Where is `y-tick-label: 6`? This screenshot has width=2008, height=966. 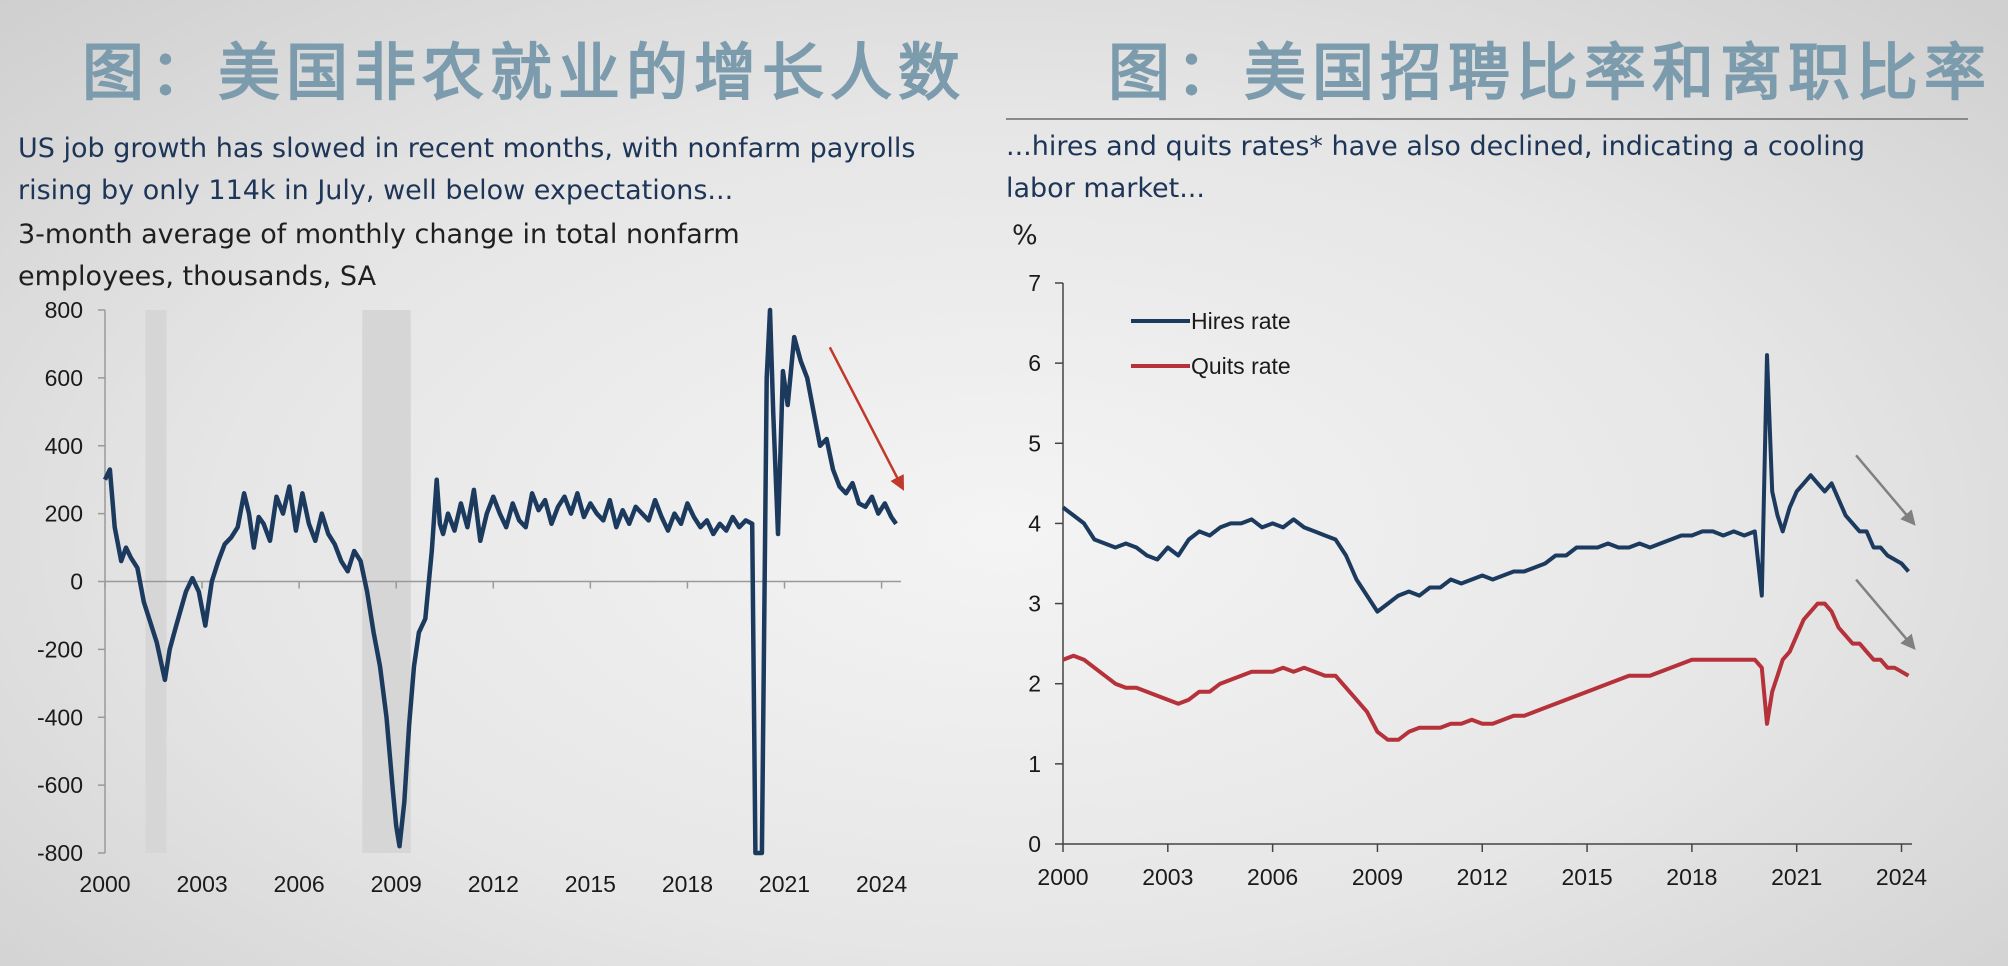
y-tick-label: 6 is located at coordinates (1034, 363).